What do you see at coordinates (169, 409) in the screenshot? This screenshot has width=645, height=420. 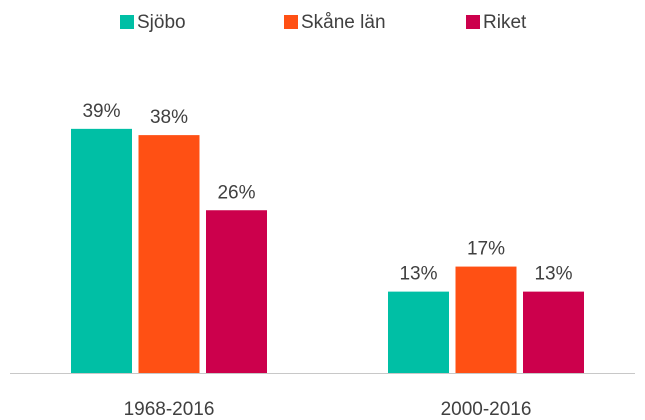 I see `x-tick-label: 1968-2016` at bounding box center [169, 409].